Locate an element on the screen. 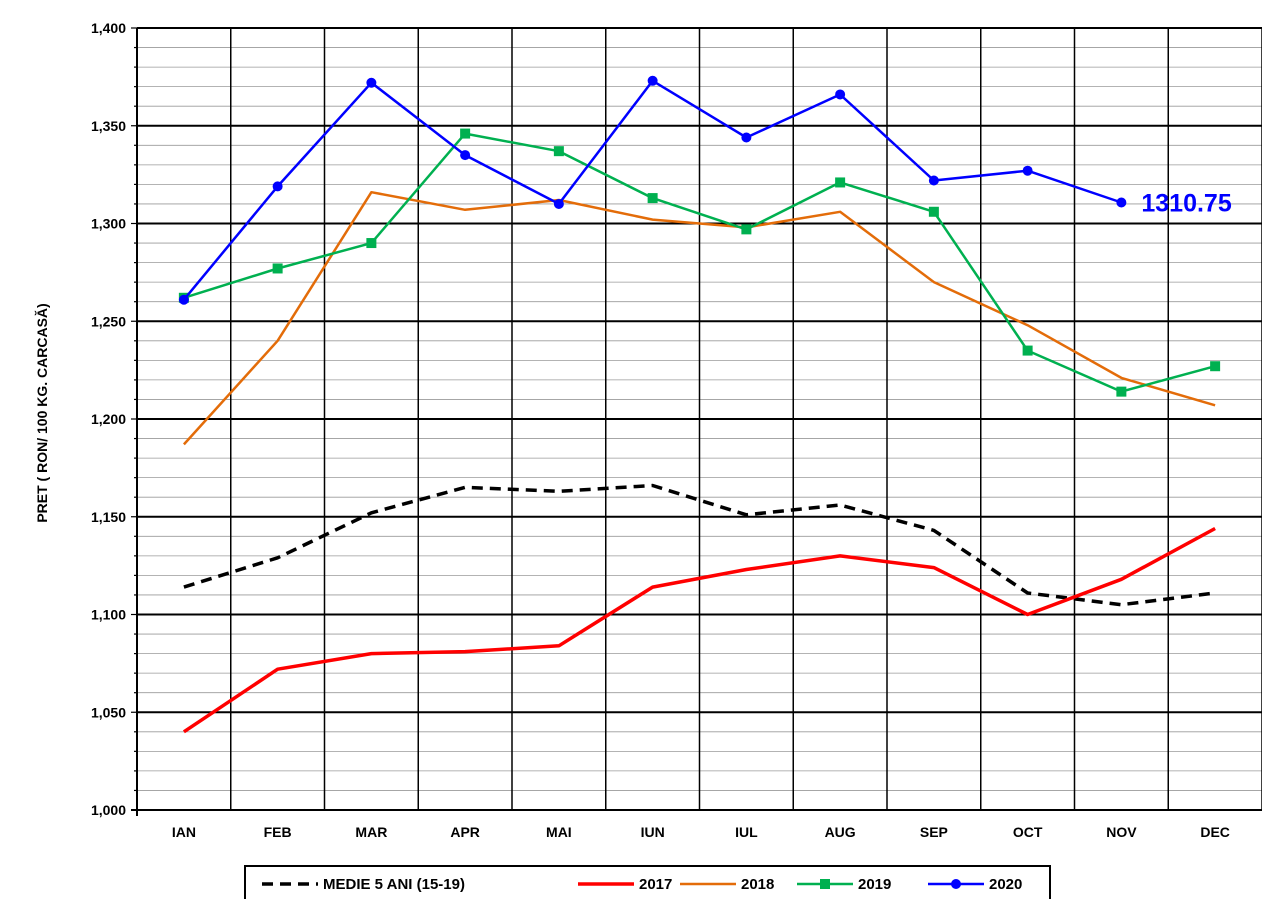  y-tick-label: 1,250 is located at coordinates (108, 321).